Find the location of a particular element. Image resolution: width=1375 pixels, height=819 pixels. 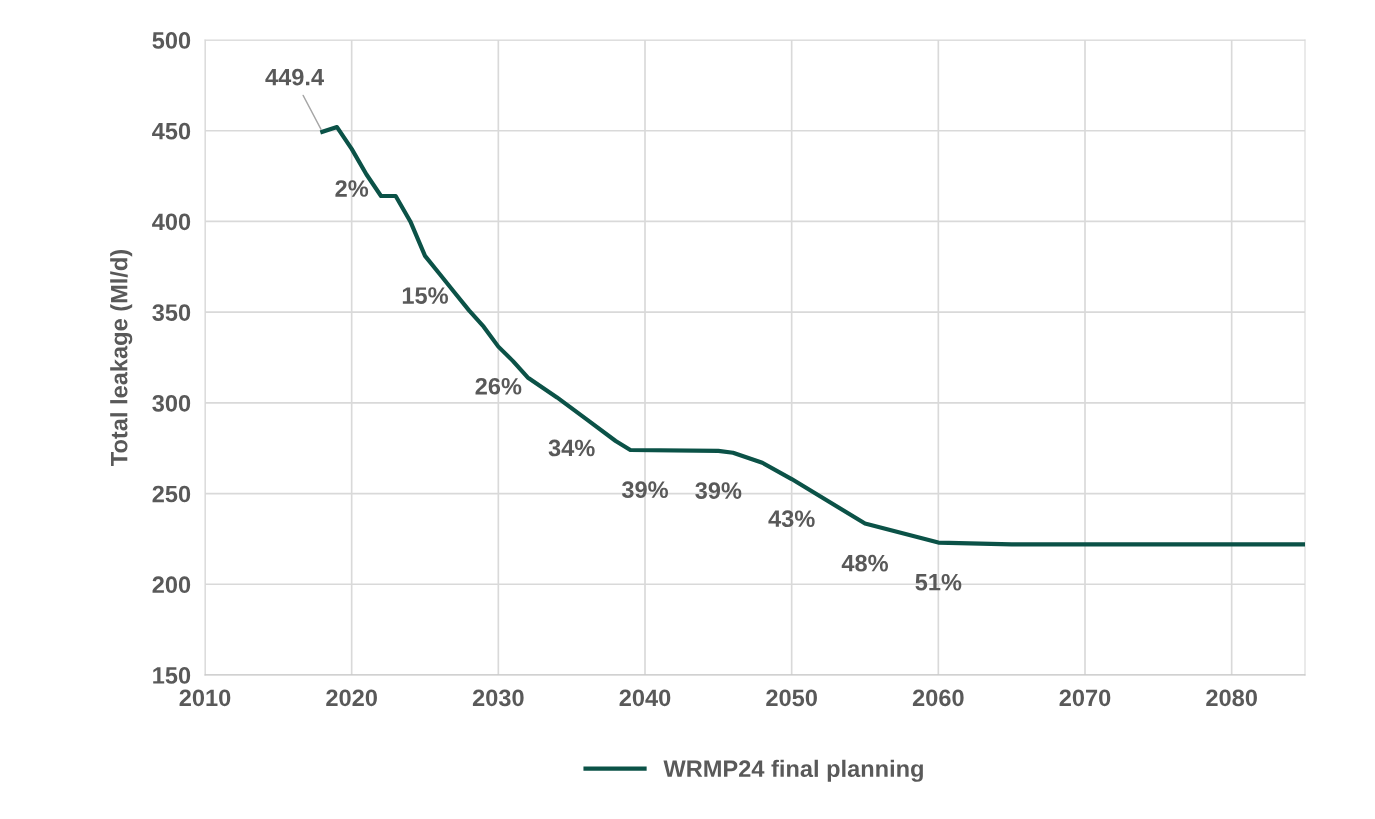

y-tick-label: 400 is located at coordinates (171, 222).